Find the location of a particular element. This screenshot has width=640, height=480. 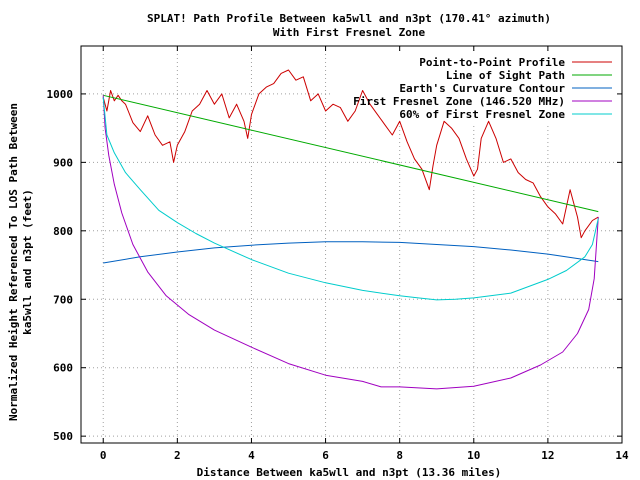

x-tick-label: 6 is located at coordinates (325, 455).